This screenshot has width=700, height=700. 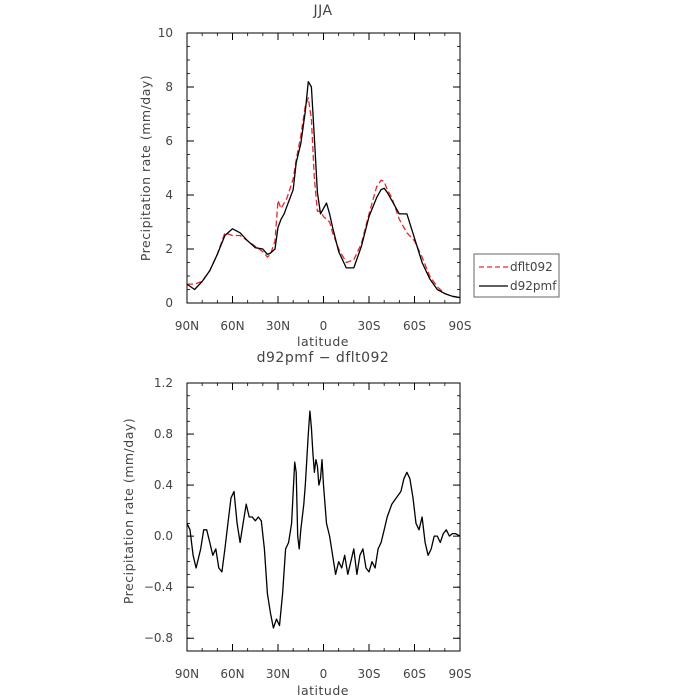 I want to click on legend: dflt092 d92pmf, so click(x=516, y=275).